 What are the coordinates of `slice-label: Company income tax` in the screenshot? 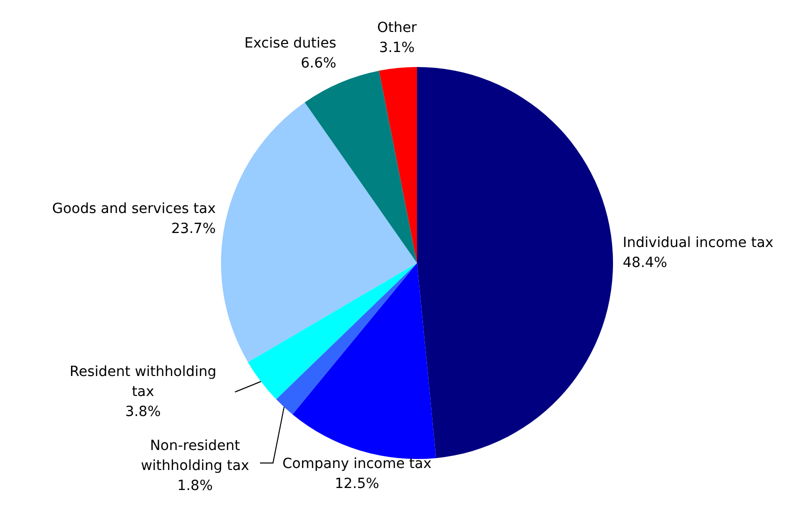 It's located at (357, 464).